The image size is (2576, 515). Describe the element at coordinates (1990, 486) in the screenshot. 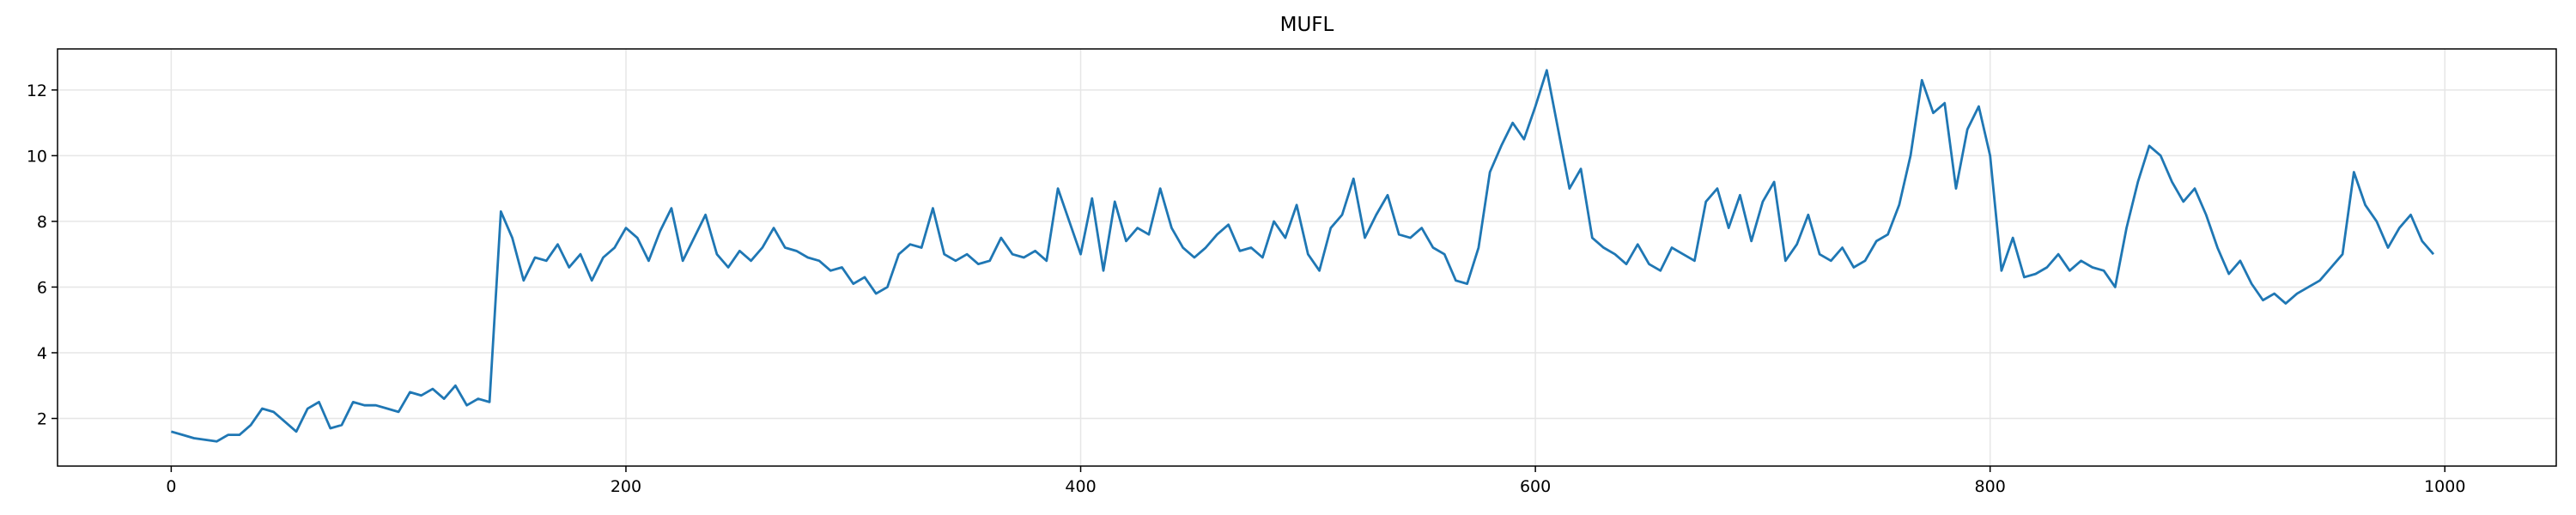

I see `x-tick-label: 800` at that location.